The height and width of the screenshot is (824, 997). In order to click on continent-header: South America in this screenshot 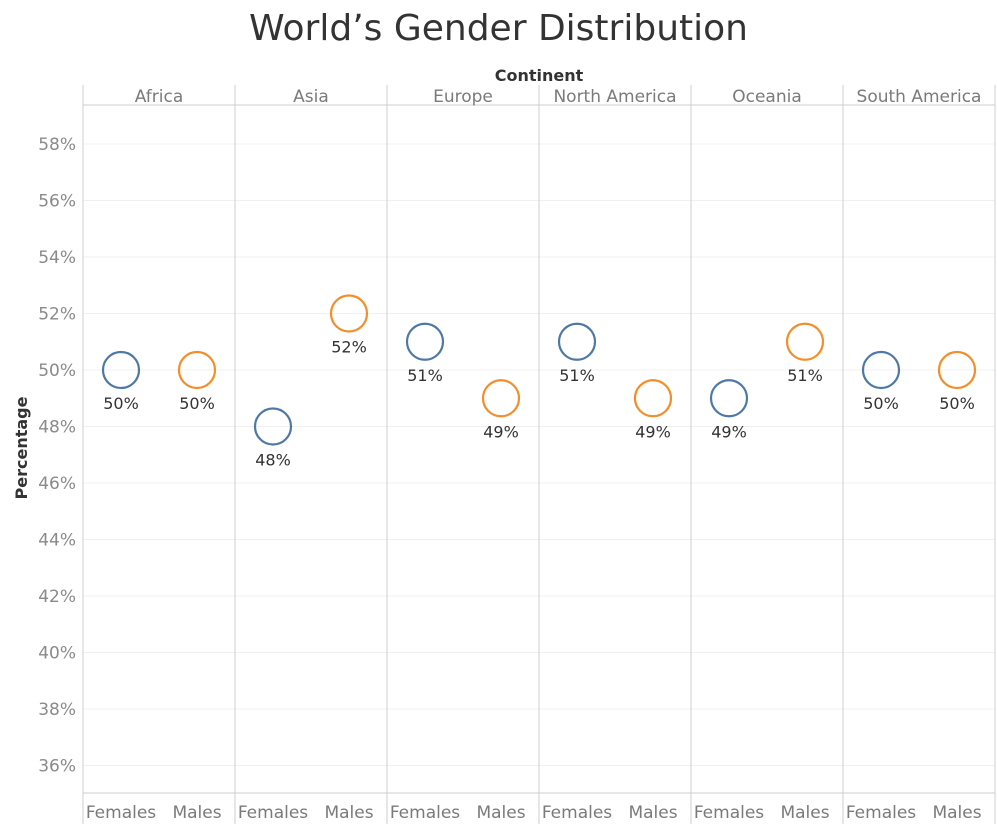, I will do `click(919, 97)`.